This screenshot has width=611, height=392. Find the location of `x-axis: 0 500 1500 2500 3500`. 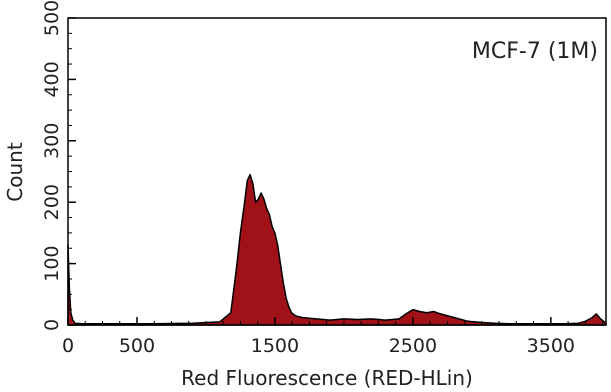

x-axis: 0 500 1500 2500 3500 is located at coordinates (333, 337).